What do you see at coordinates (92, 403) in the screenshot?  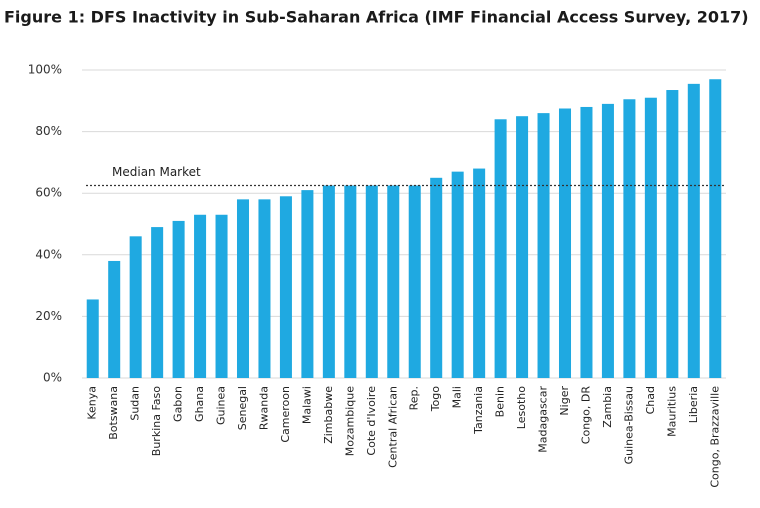 I see `x-tick-label: Kenya` at bounding box center [92, 403].